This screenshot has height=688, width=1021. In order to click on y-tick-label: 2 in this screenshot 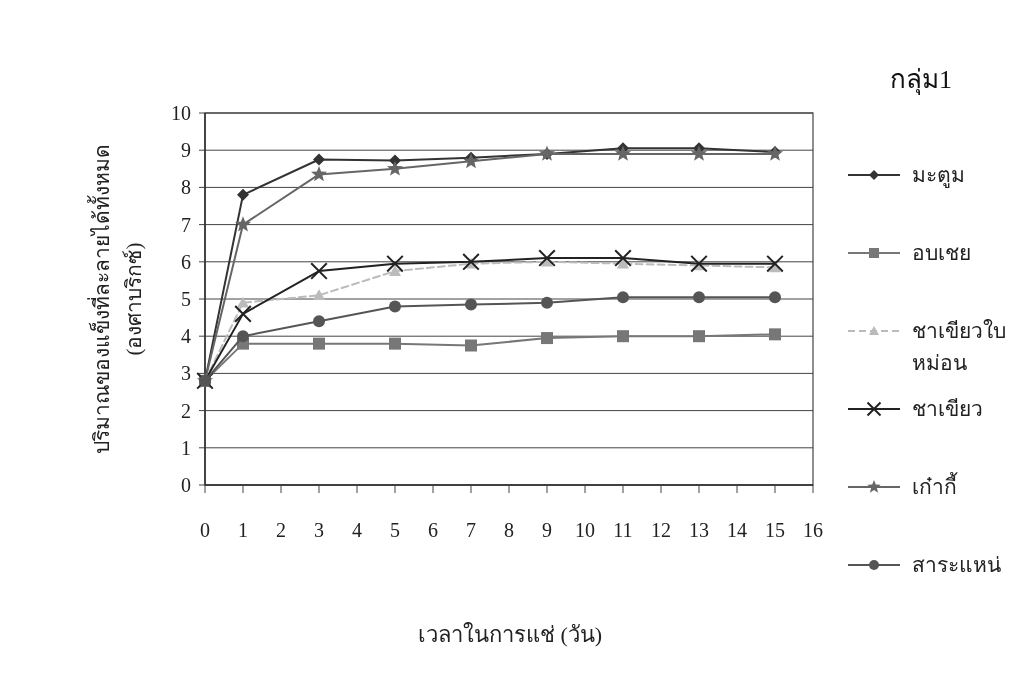, I will do `click(186, 410)`.